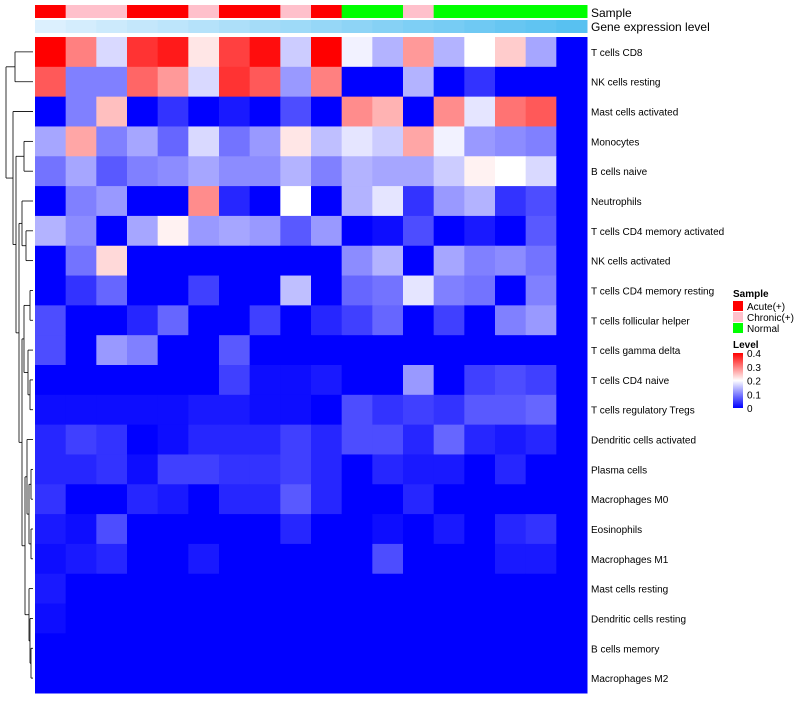  Describe the element at coordinates (630, 381) in the screenshot. I see `row-label: T cells CD4 naive` at that location.